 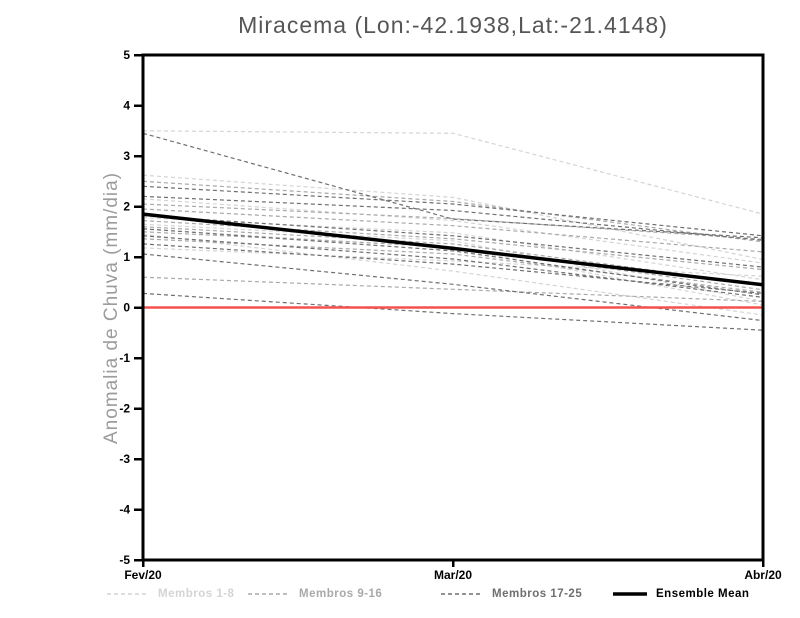 I want to click on legend-entry-ensemble-mean: Ensemble Mean, so click(x=680, y=594).